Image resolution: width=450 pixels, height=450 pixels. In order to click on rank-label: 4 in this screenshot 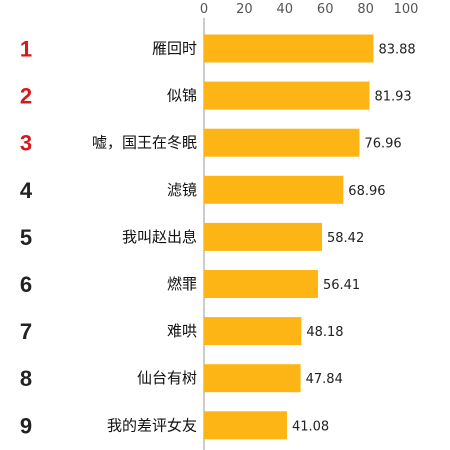, I will do `click(26, 190)`.